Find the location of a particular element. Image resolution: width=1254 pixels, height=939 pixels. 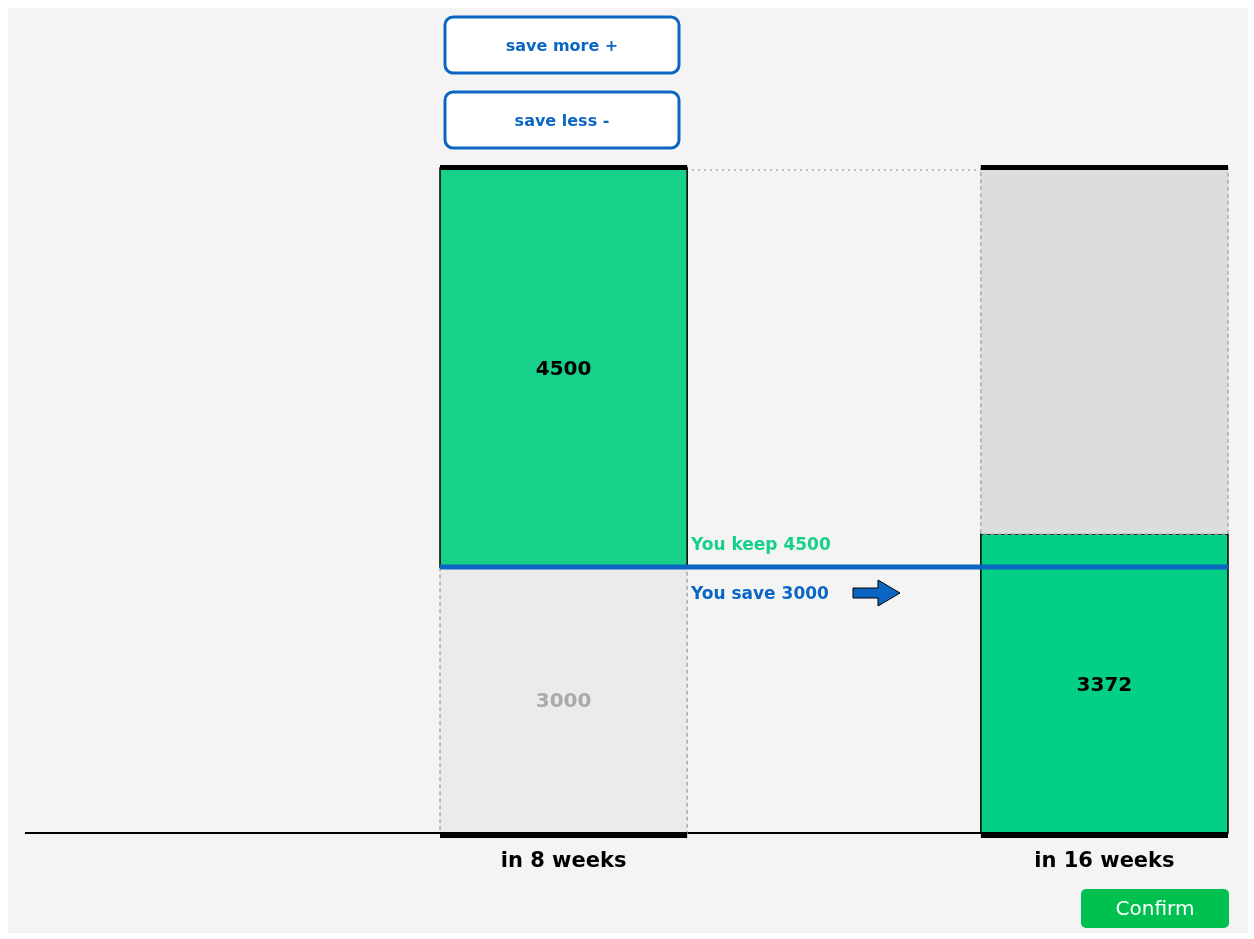

x-tick-label: in 16 weeks is located at coordinates (1104, 860).